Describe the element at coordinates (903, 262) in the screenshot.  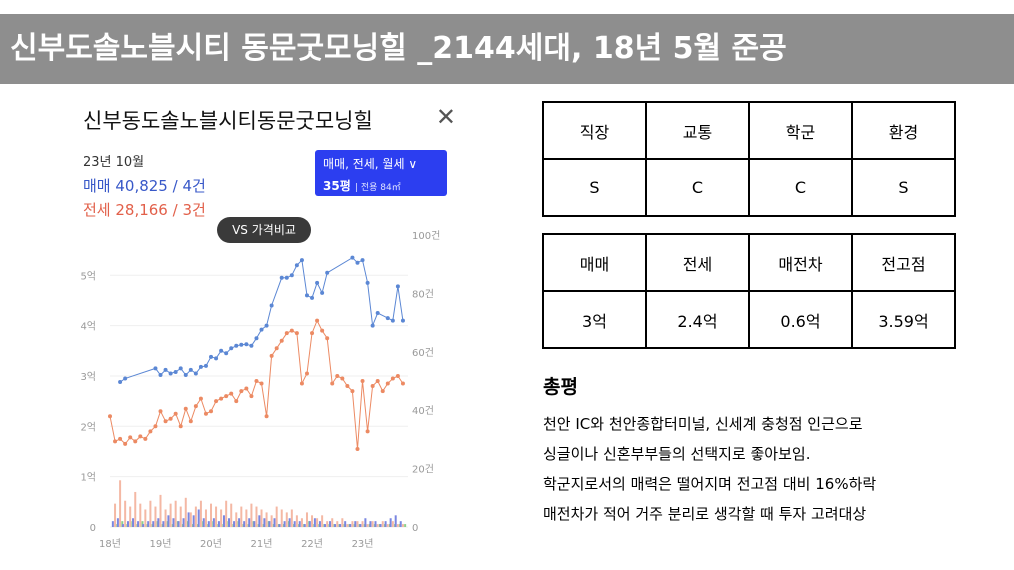
I see `price-header: 전고점` at that location.